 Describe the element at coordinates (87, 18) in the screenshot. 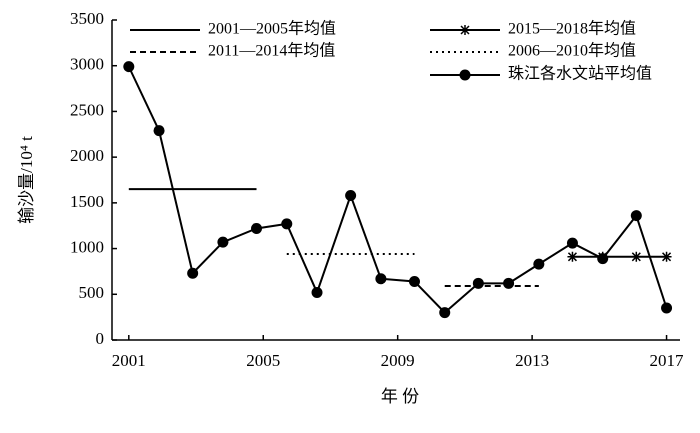

I see `y-tick-label: 3500` at that location.